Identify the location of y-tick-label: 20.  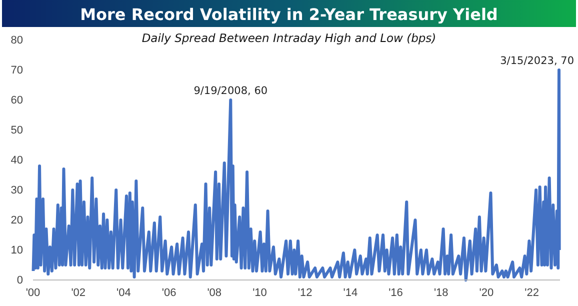
(16, 220).